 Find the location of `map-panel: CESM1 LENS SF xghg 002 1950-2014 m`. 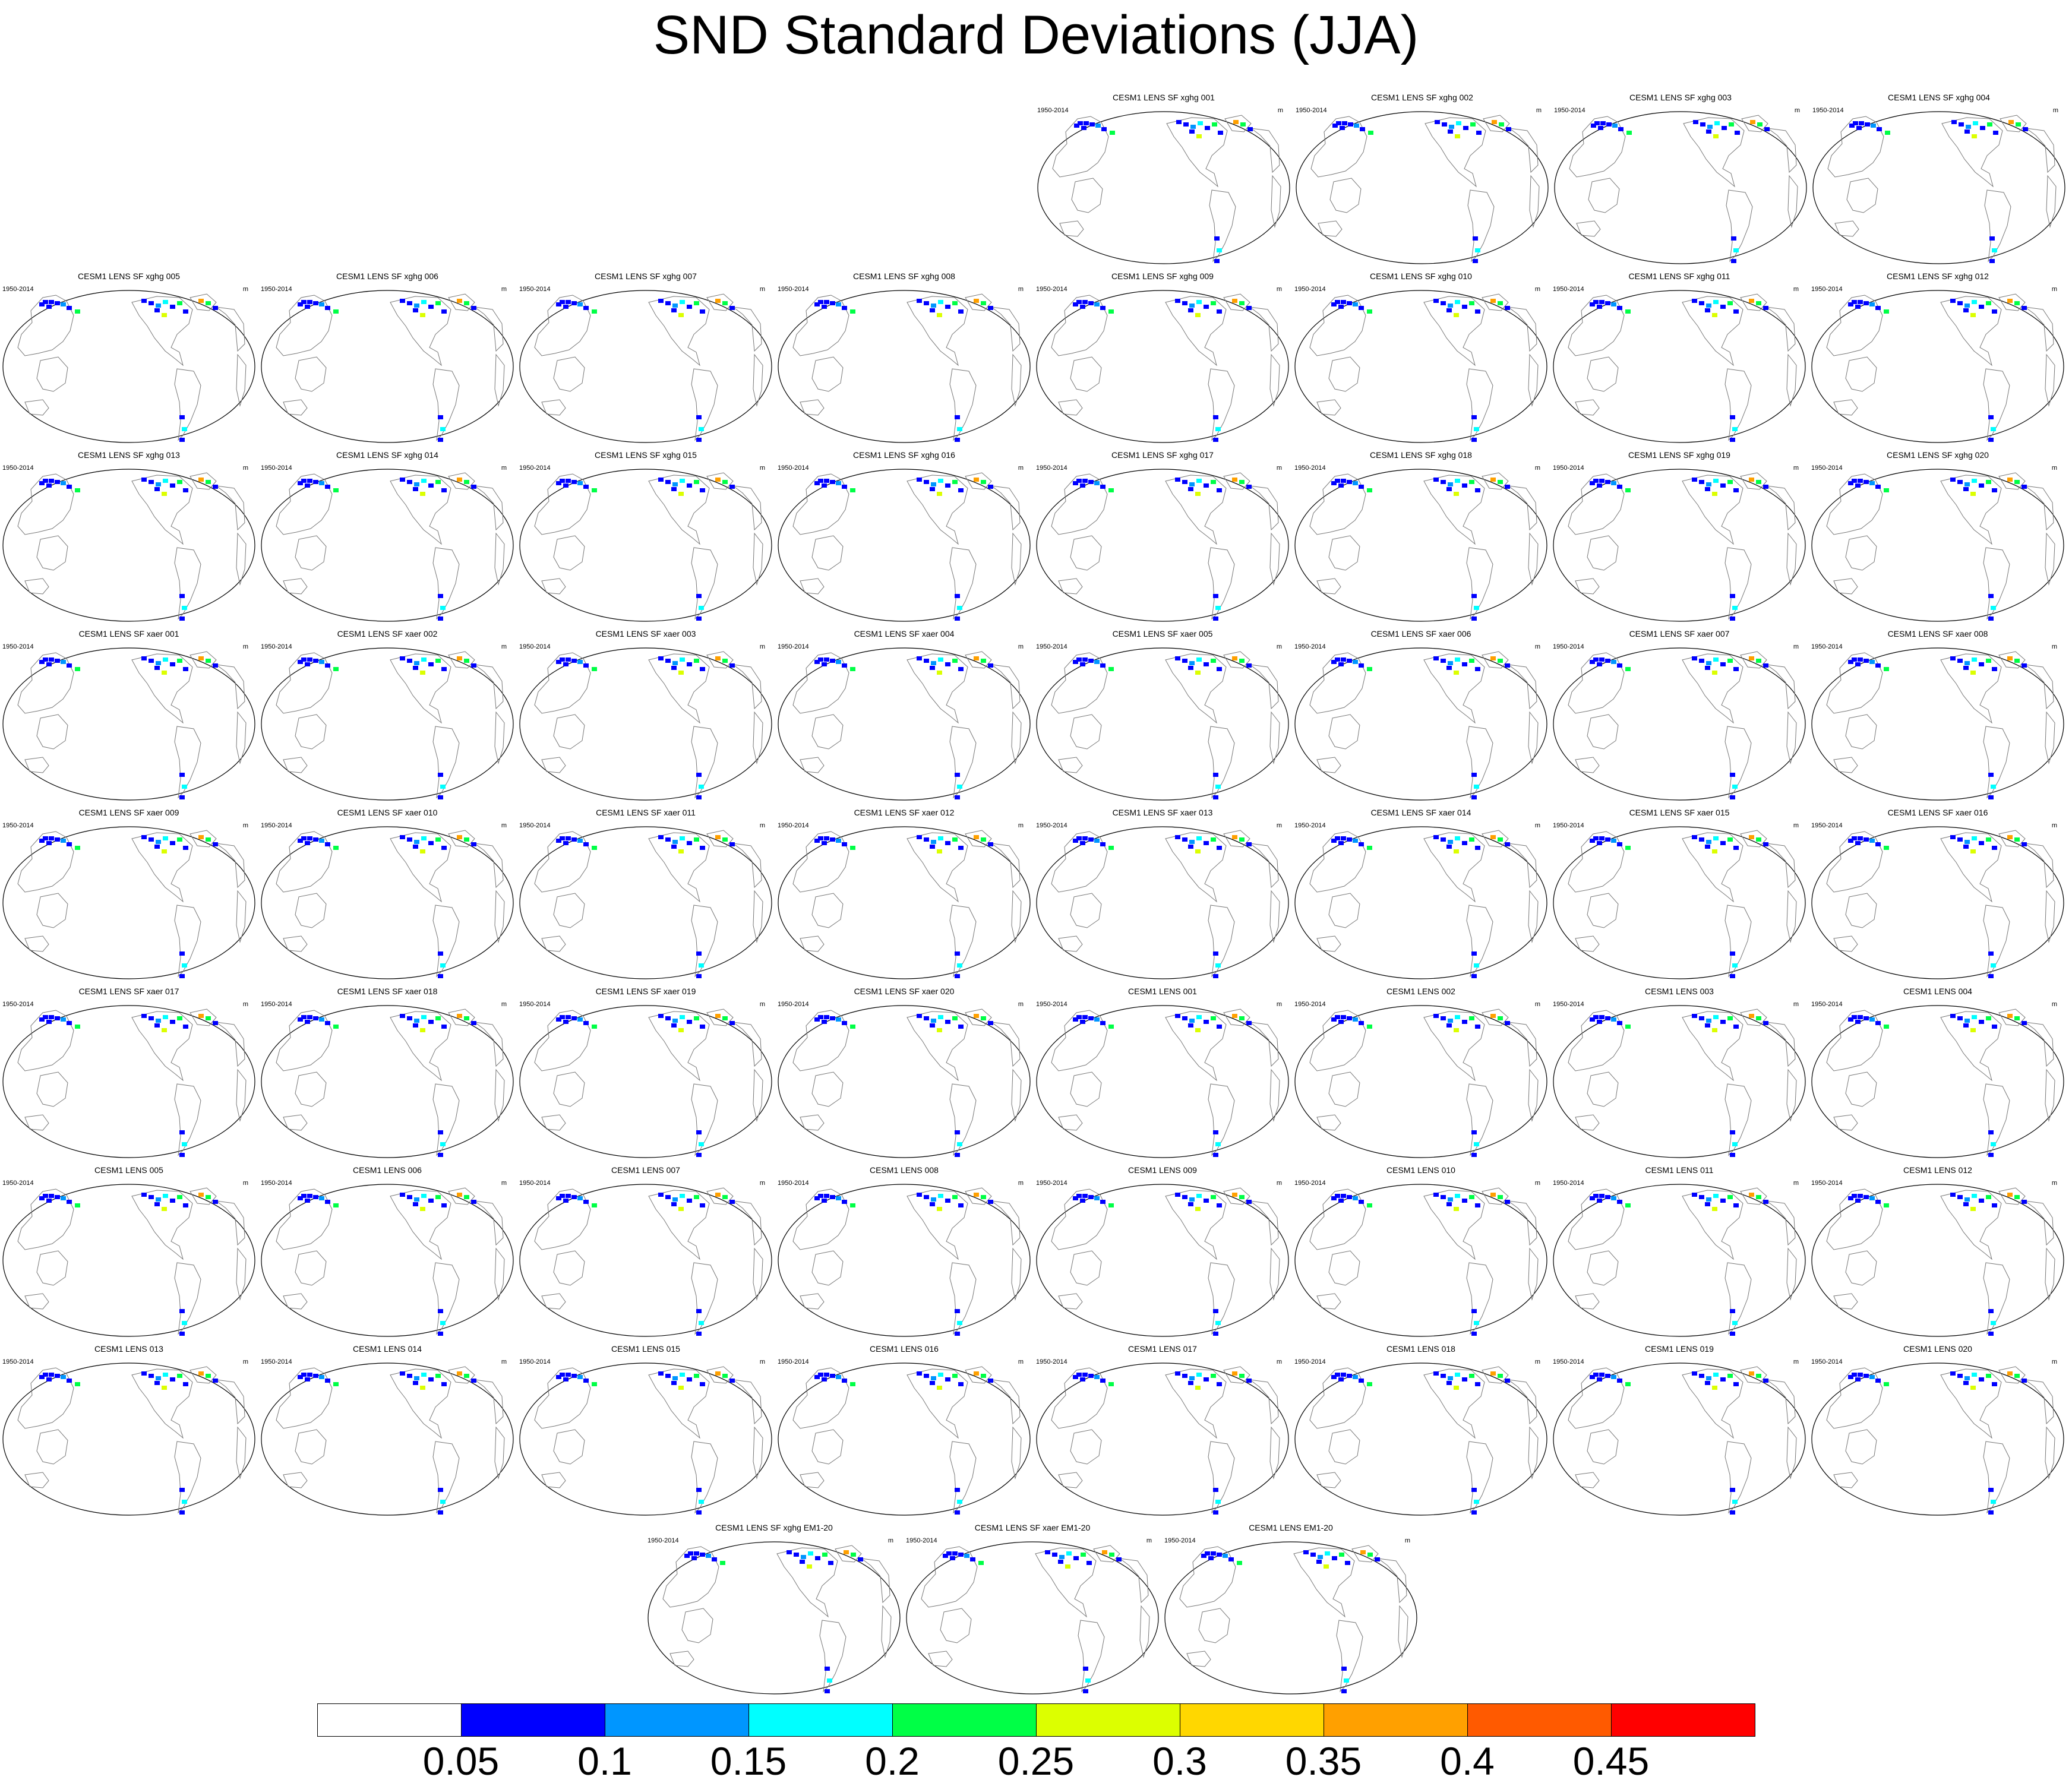

map-panel: CESM1 LENS SF xghg 002 1950-2014 m is located at coordinates (1422, 179).